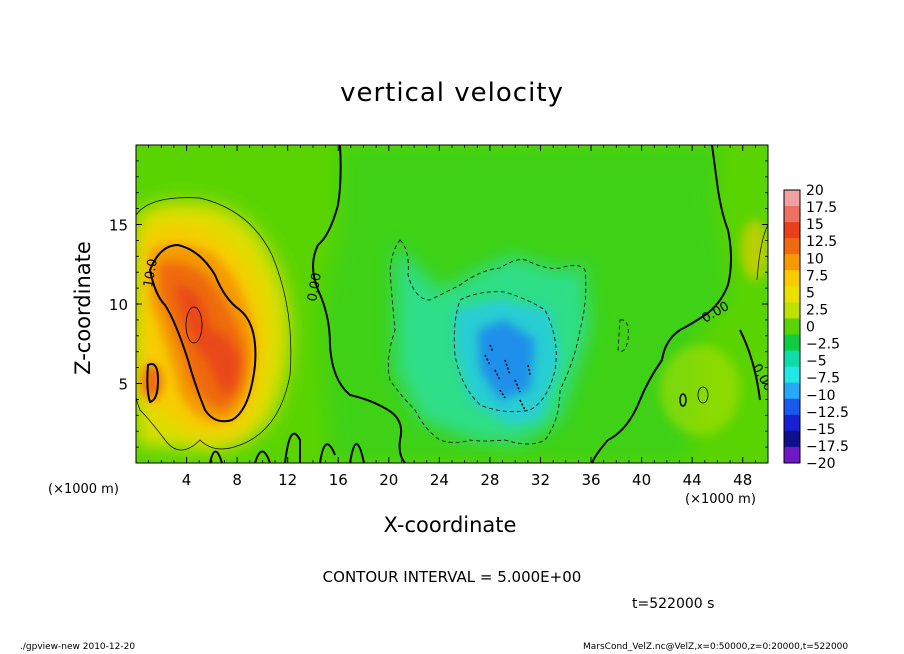 The width and height of the screenshot is (904, 654). What do you see at coordinates (489, 480) in the screenshot?
I see `x-tick-label: 28` at bounding box center [489, 480].